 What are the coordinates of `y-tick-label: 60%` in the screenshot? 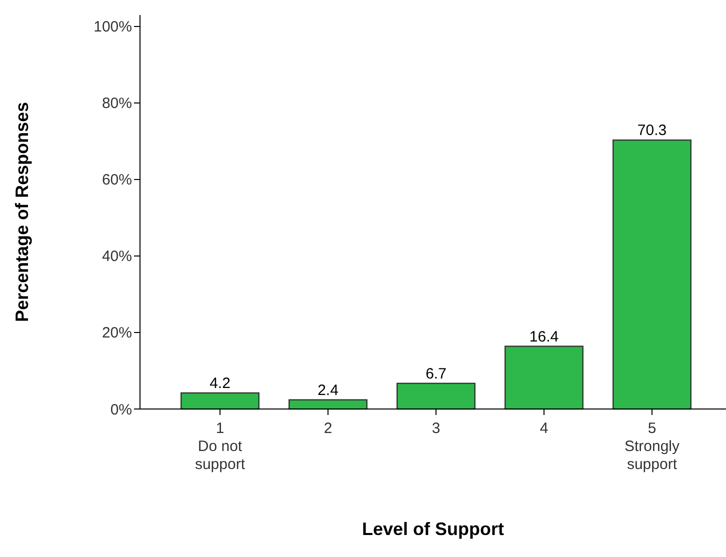 It's located at (117, 180).